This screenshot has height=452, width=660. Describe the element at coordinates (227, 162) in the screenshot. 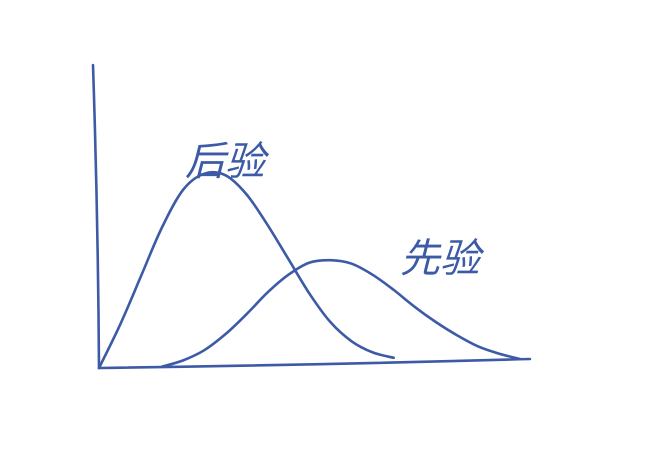

I see `posterior-label: 后验` at that location.